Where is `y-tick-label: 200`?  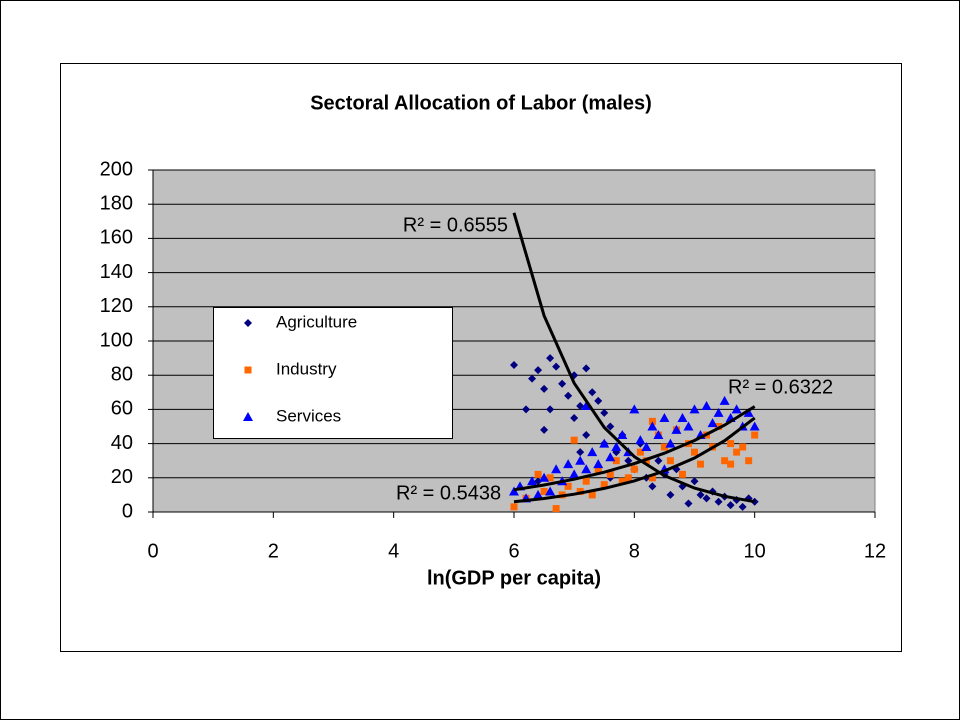 y-tick-label: 200 is located at coordinates (116, 169).